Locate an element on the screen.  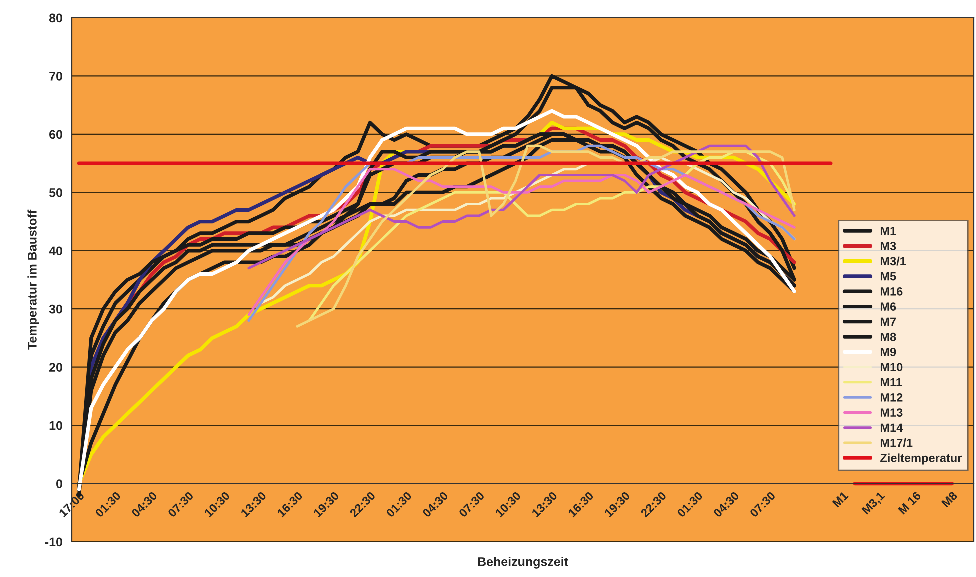
y-tick-label: 60 is located at coordinates (56, 135).